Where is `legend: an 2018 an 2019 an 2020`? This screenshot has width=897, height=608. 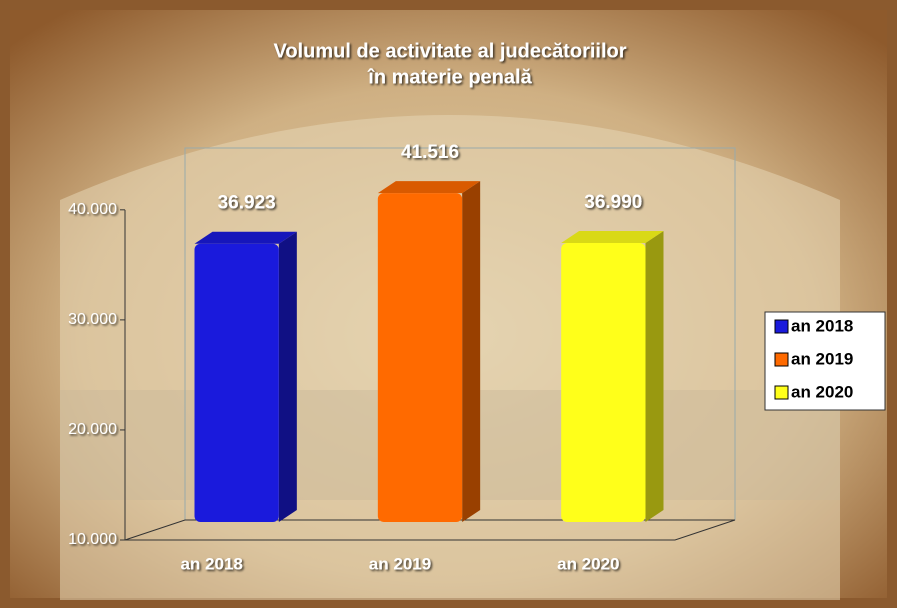
legend: an 2018 an 2019 an 2020 is located at coordinates (825, 361).